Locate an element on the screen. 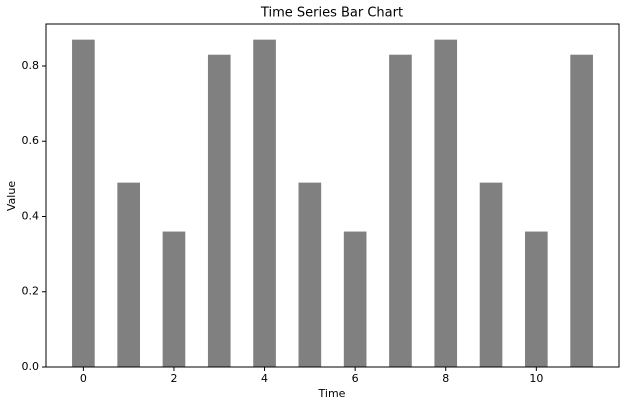 Image resolution: width=631 pixels, height=407 pixels. y-axis-label: Value is located at coordinates (11, 196).